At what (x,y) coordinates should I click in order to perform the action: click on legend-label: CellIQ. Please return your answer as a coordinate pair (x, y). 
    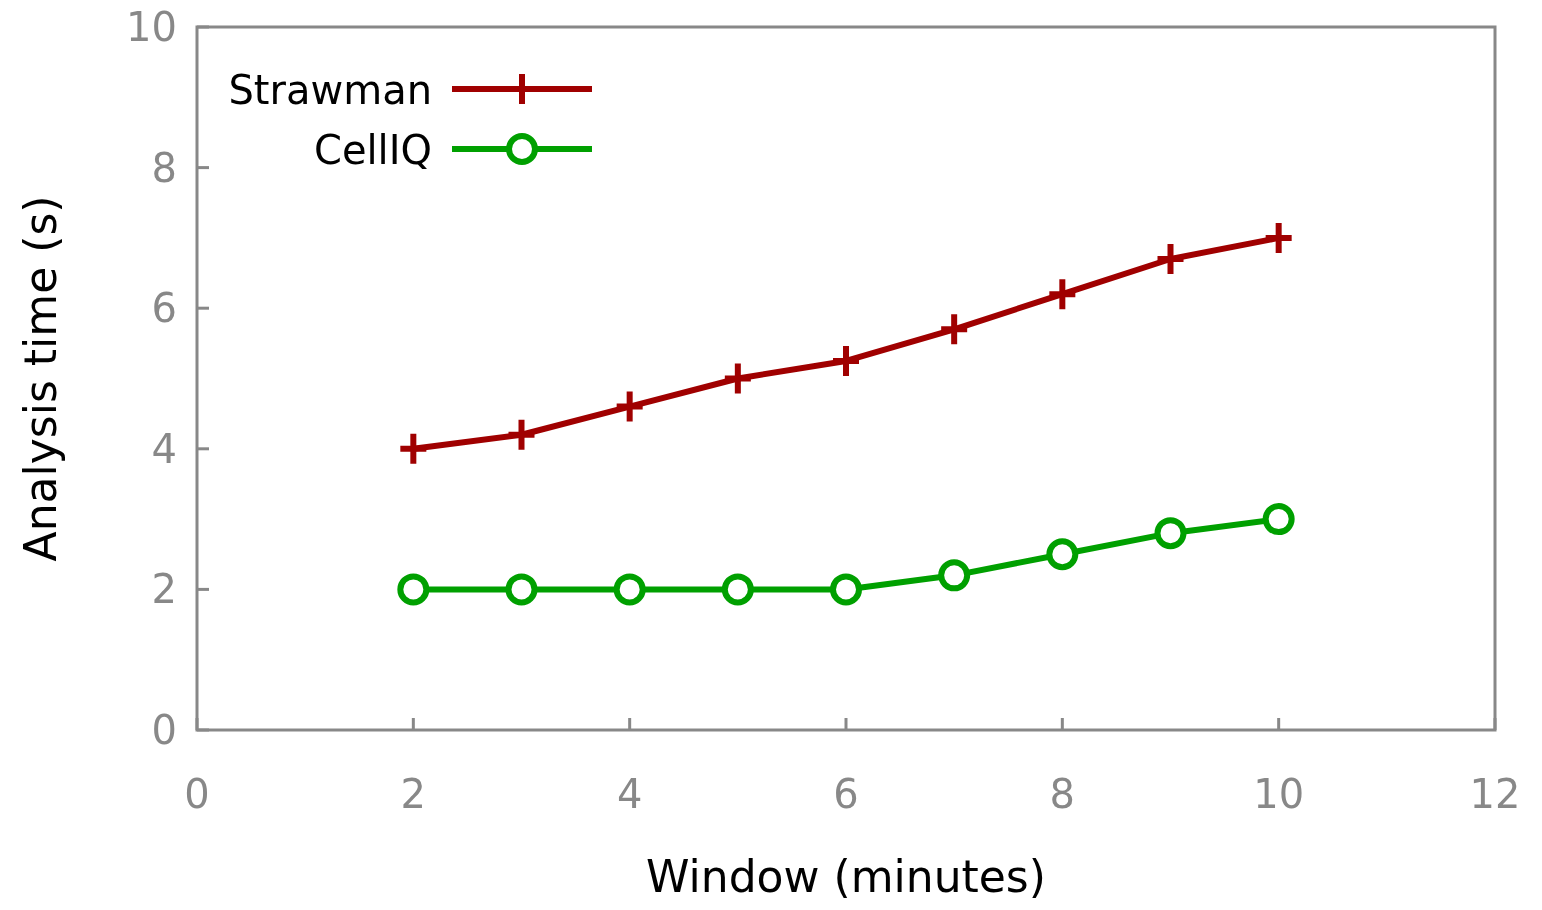
    Looking at the image, I should click on (372, 150).